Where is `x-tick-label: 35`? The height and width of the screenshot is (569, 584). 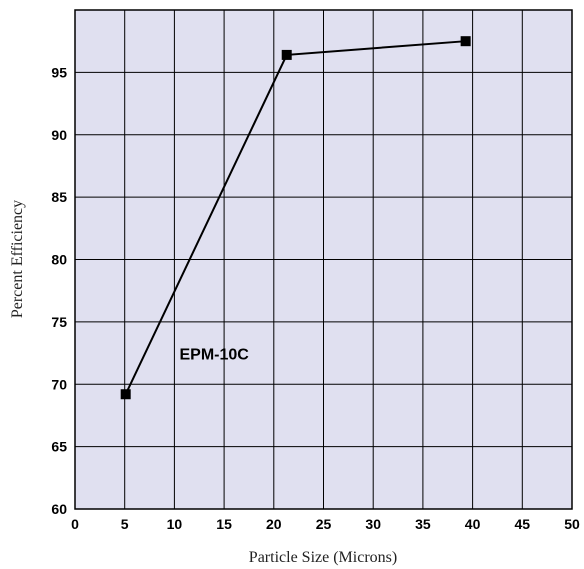
x-tick-label: 35 is located at coordinates (423, 524).